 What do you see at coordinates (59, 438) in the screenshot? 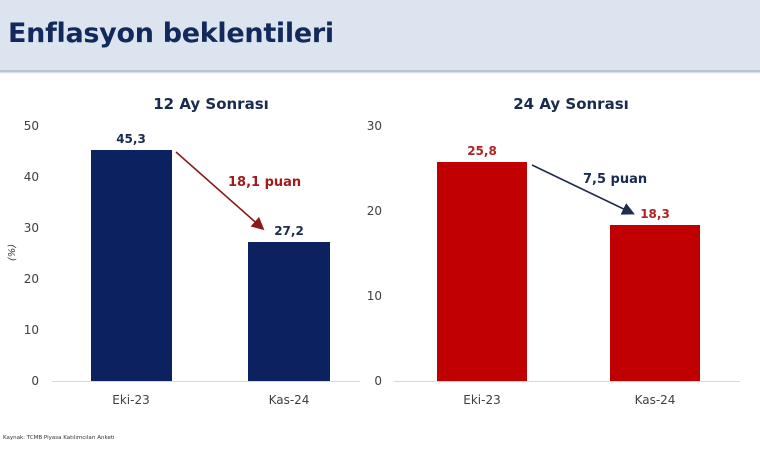
I see `source-note: Kaynak: TCMB Piyasa Katılımcıları Anketi` at bounding box center [59, 438].